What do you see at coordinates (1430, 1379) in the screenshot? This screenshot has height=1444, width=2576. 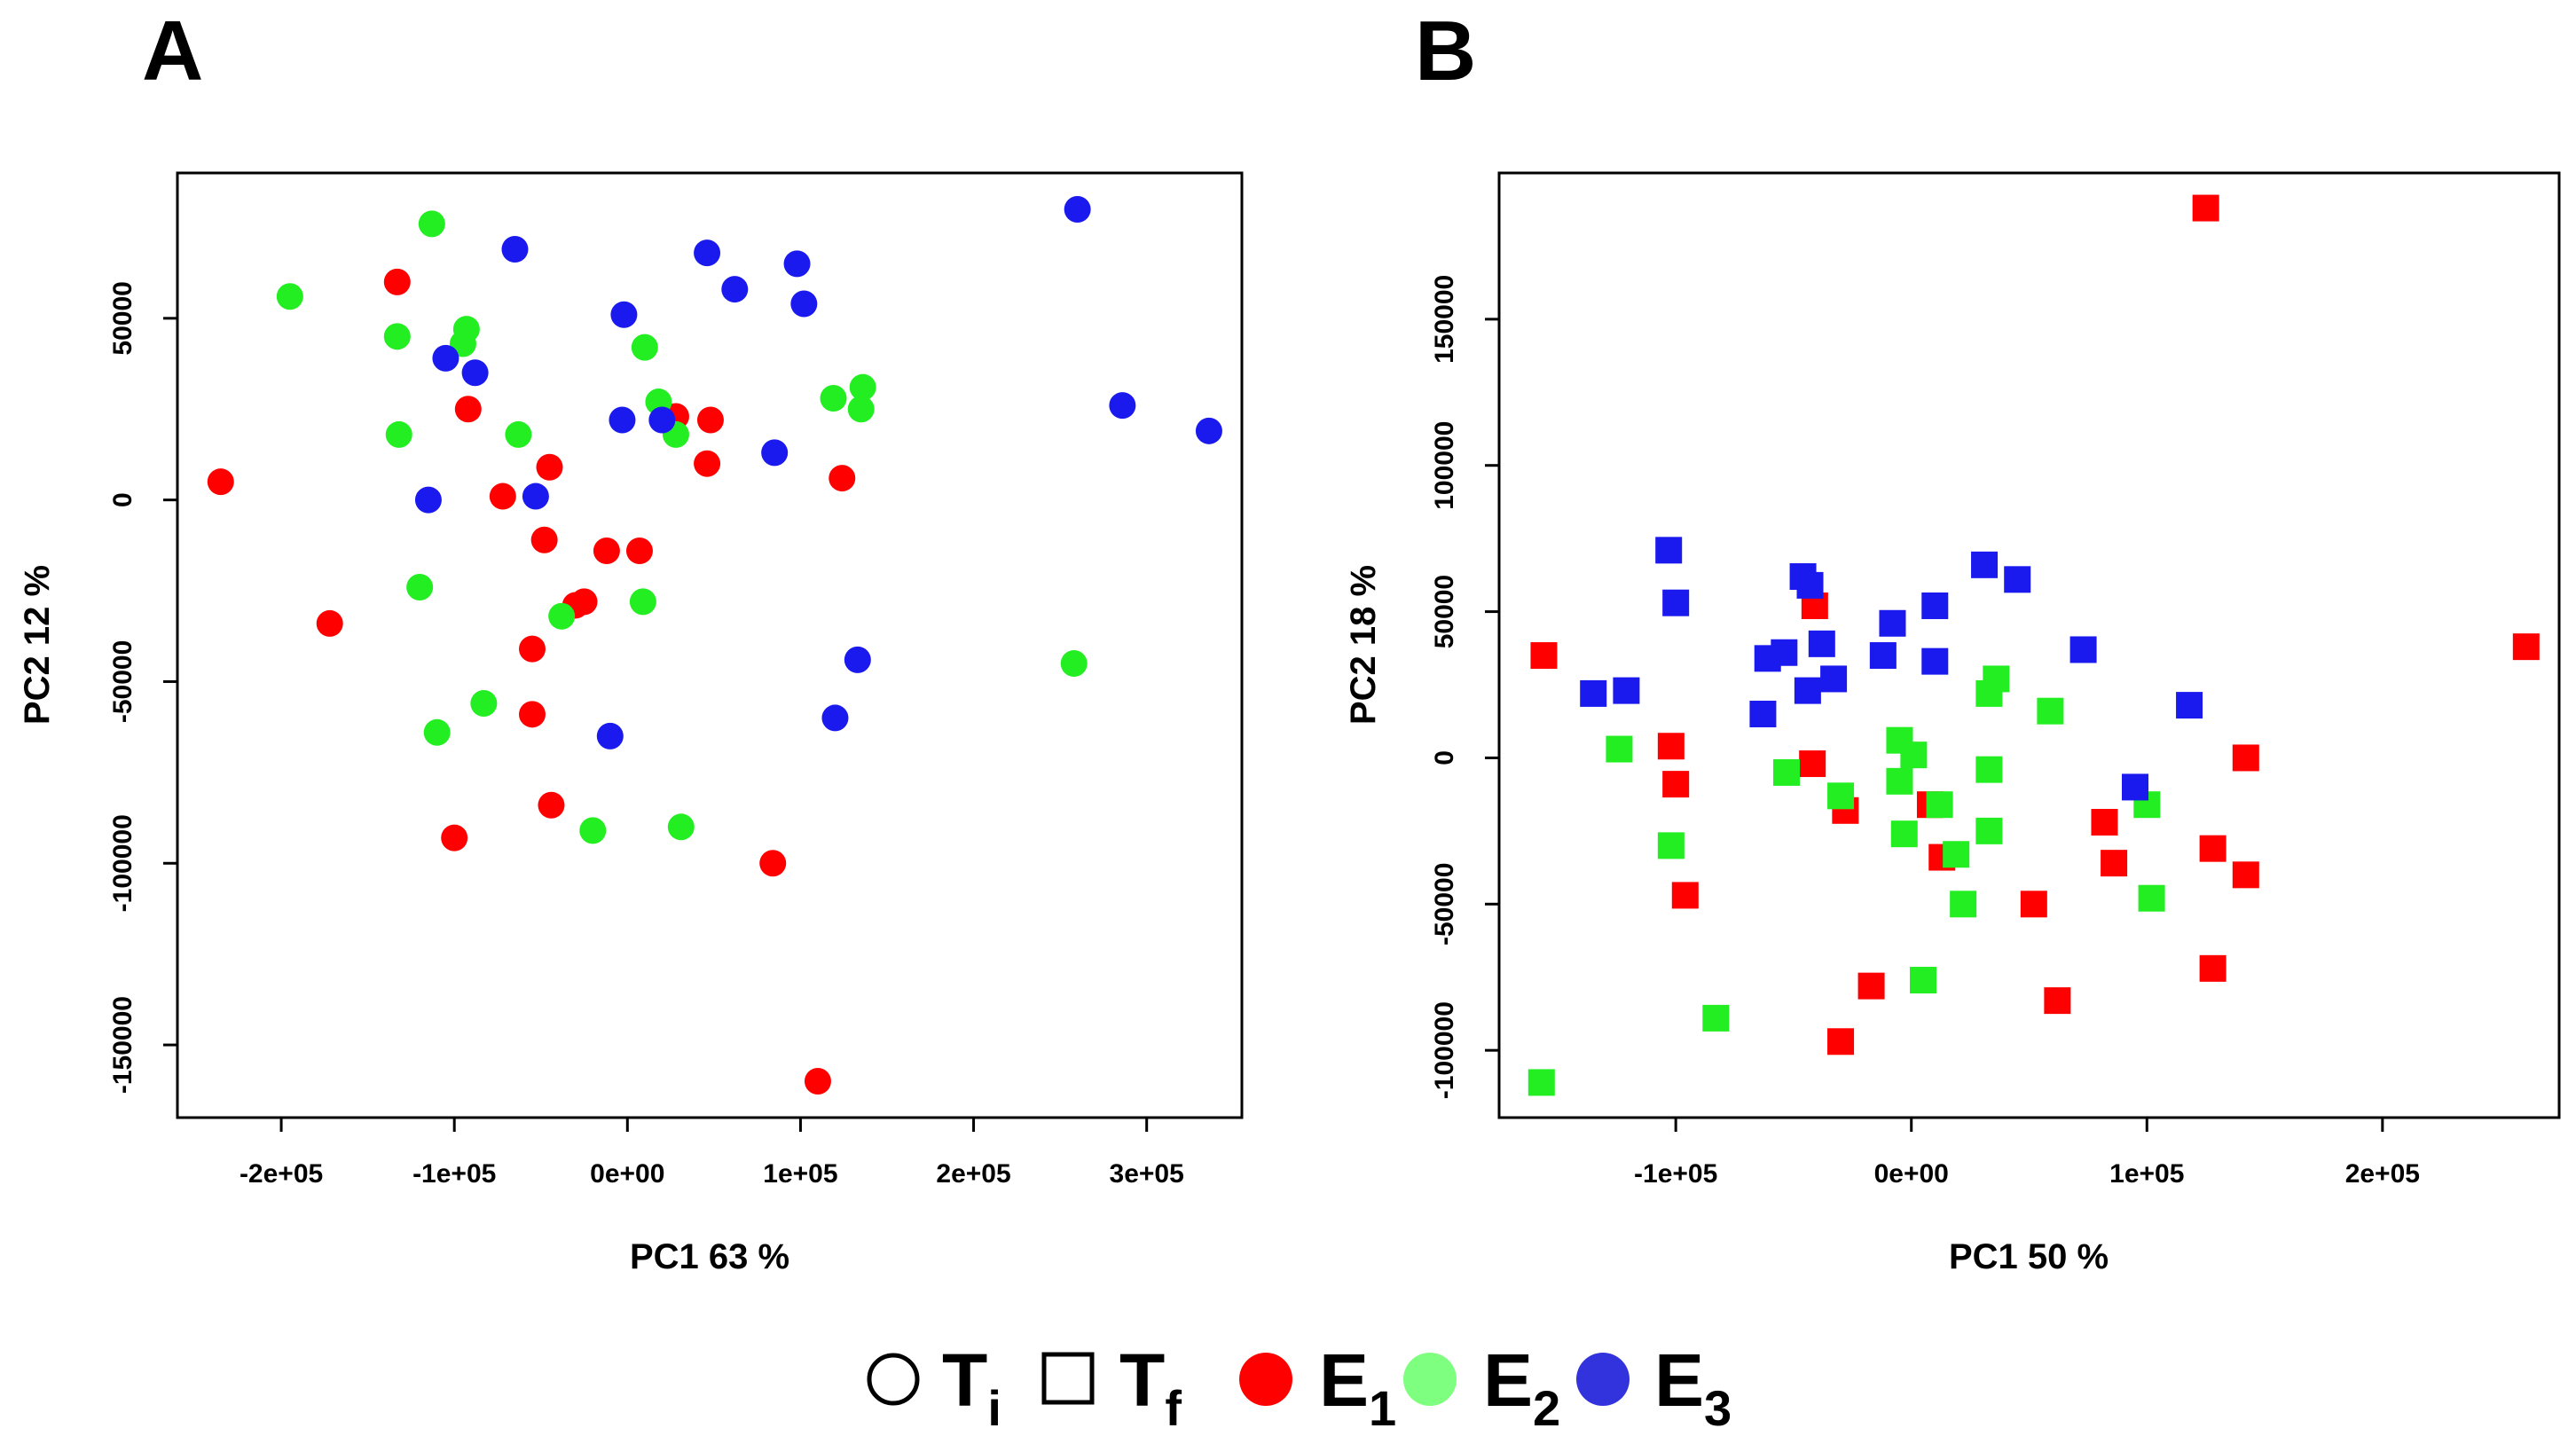 I see `legend-e2-marker` at bounding box center [1430, 1379].